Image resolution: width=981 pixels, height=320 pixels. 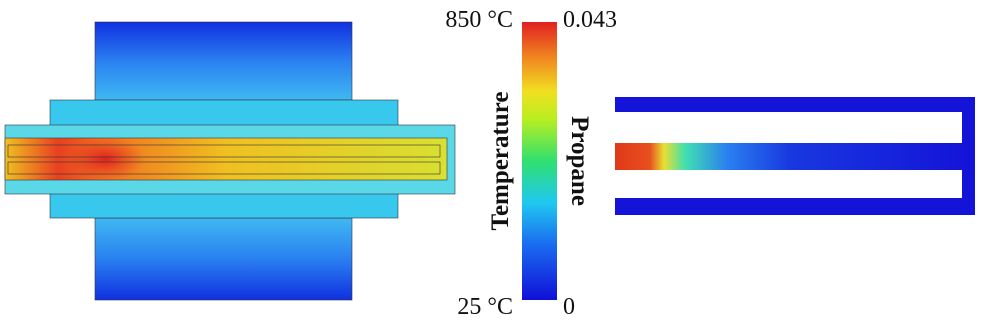 What do you see at coordinates (579, 161) in the screenshot?
I see `propane-label: Propane` at bounding box center [579, 161].